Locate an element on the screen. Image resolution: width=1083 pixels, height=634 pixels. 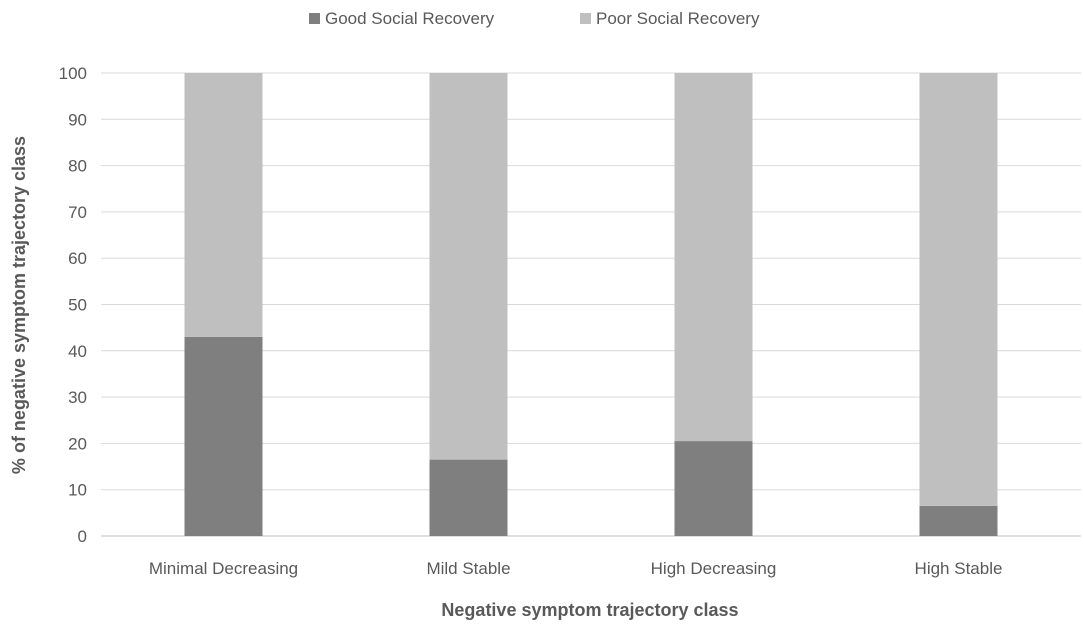
x-axis-label: Negative symptom trajectory class is located at coordinates (589, 610).